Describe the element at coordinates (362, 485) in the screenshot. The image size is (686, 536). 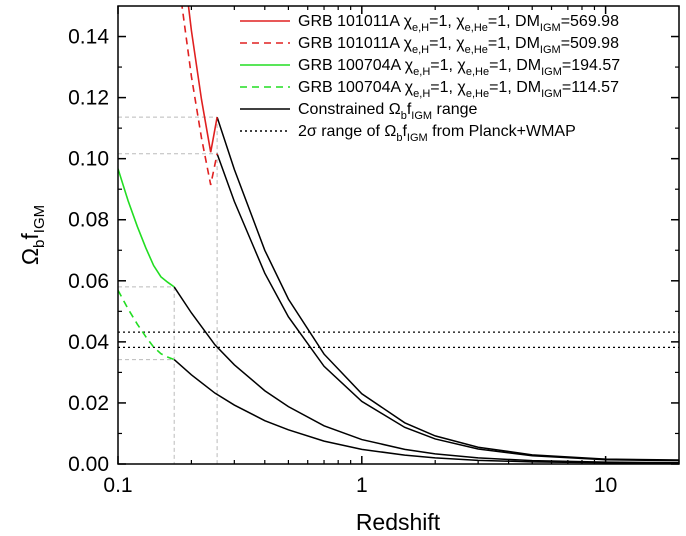
I see `x-tick-label: 1` at that location.